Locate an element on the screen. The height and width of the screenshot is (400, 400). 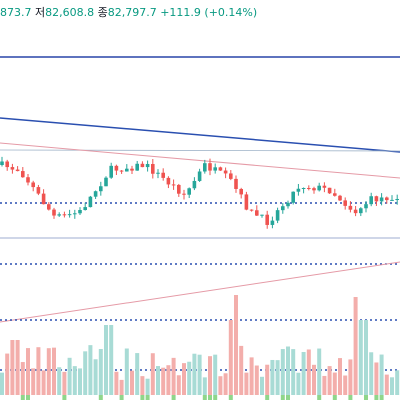
trend-line is located at coordinates (200, 150).